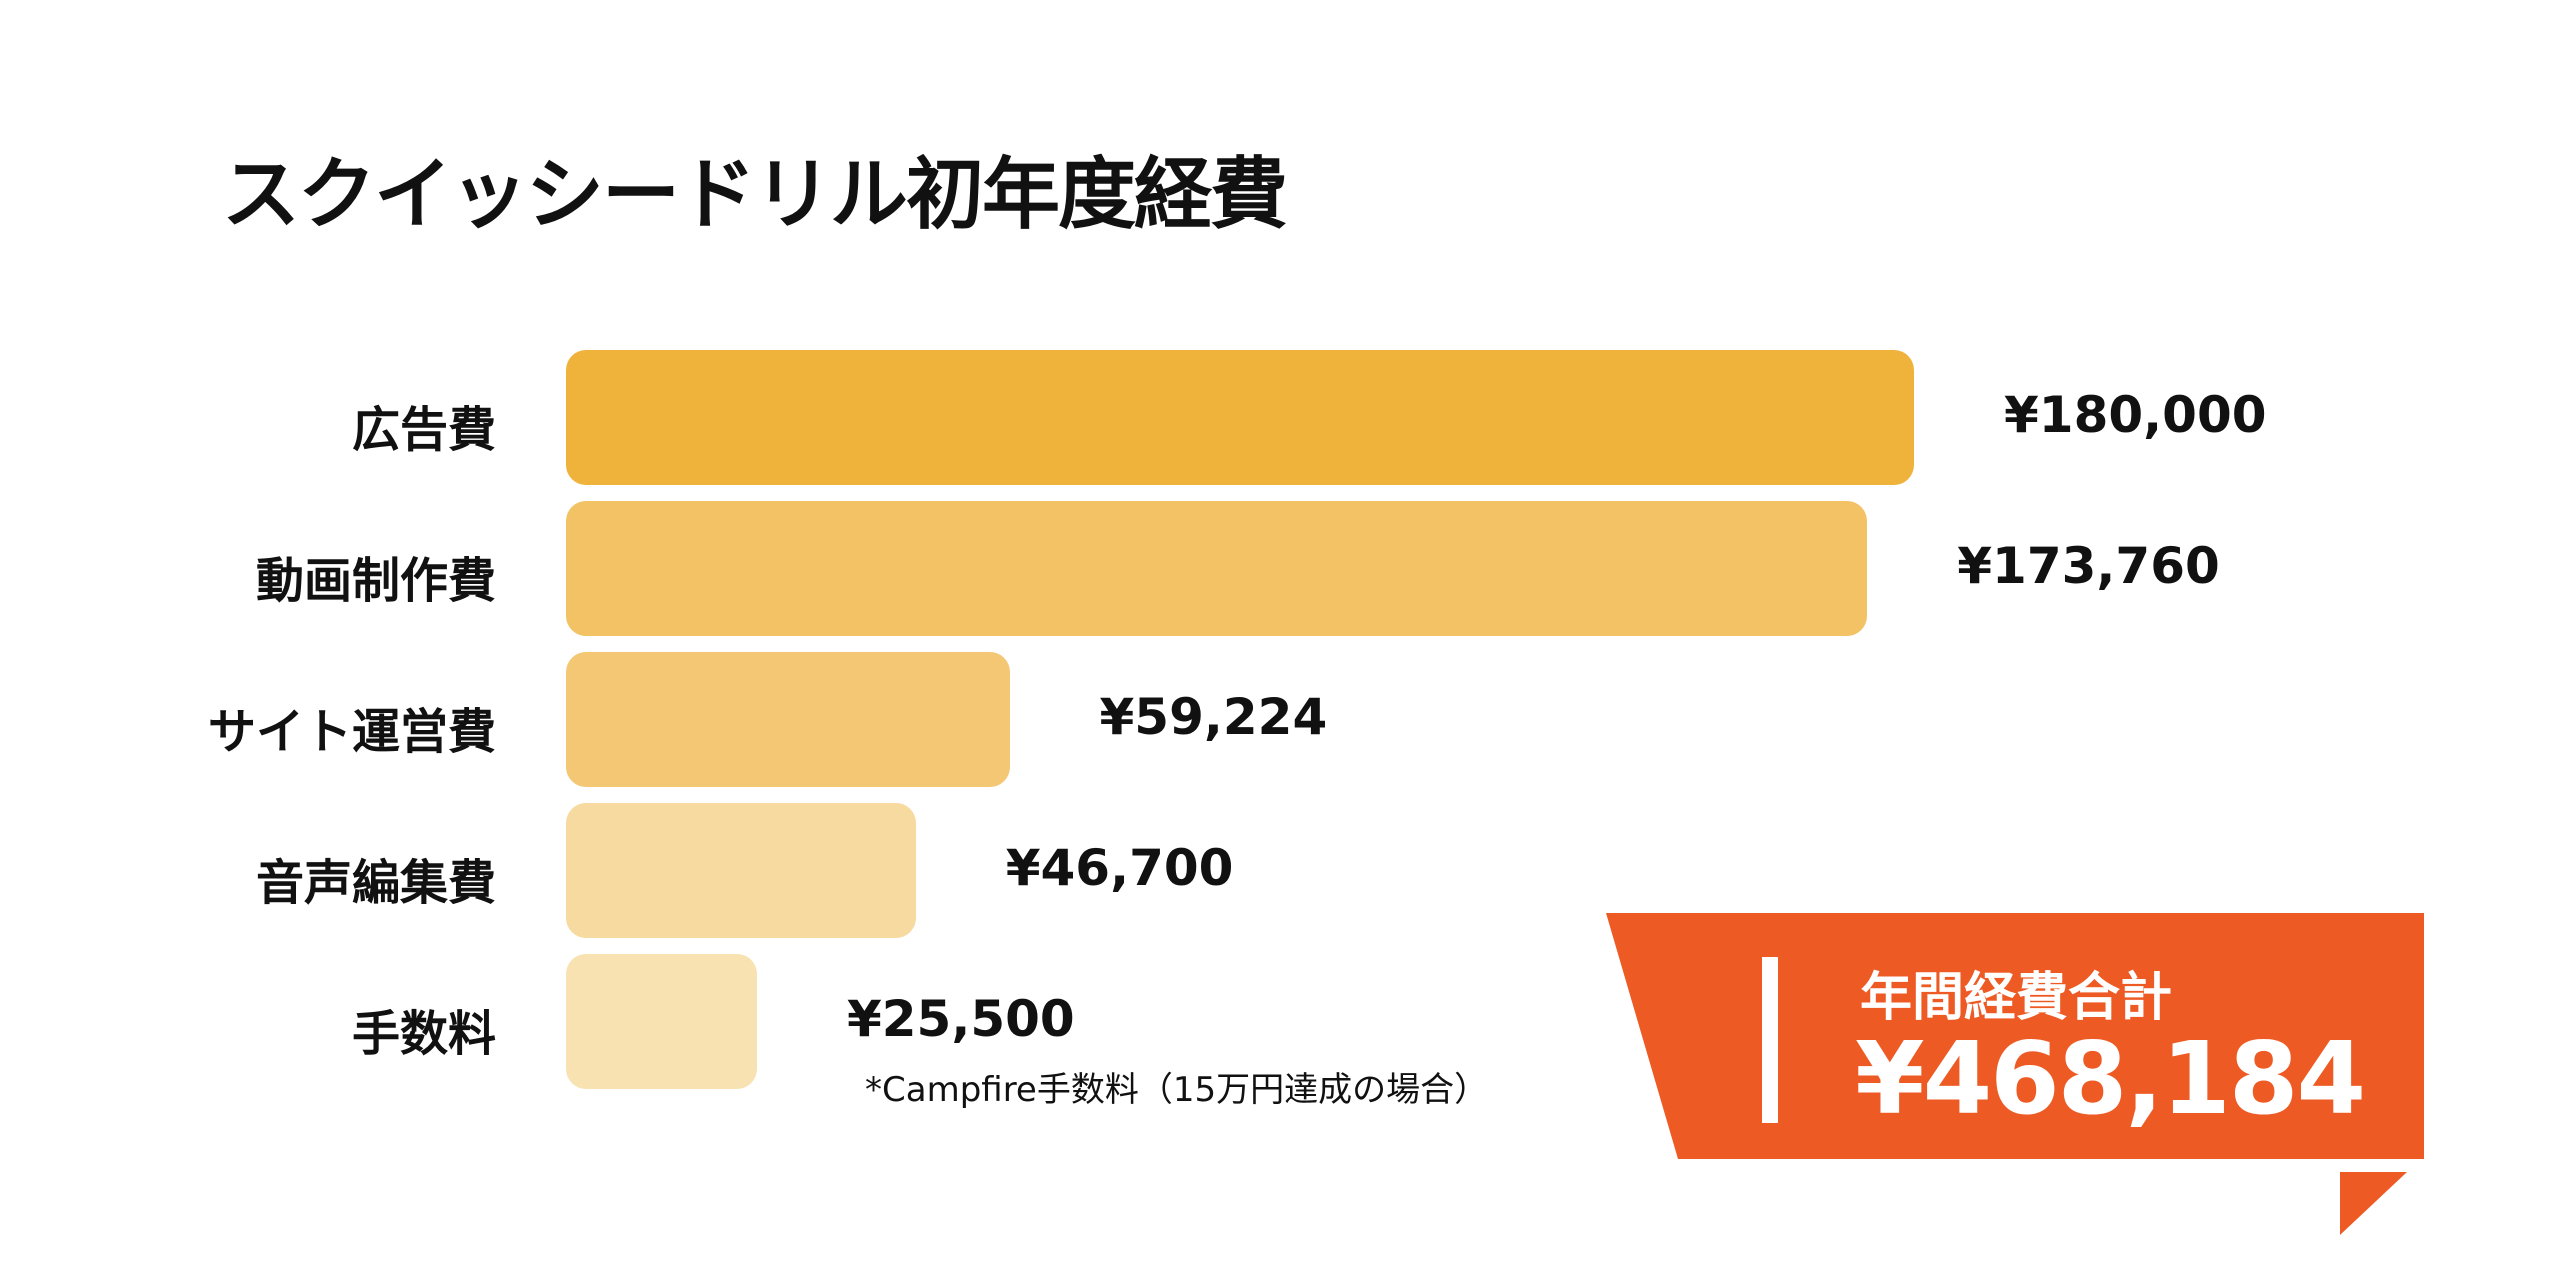  What do you see at coordinates (1119, 868) in the screenshot?
I see `value-label: ¥46,700` at bounding box center [1119, 868].